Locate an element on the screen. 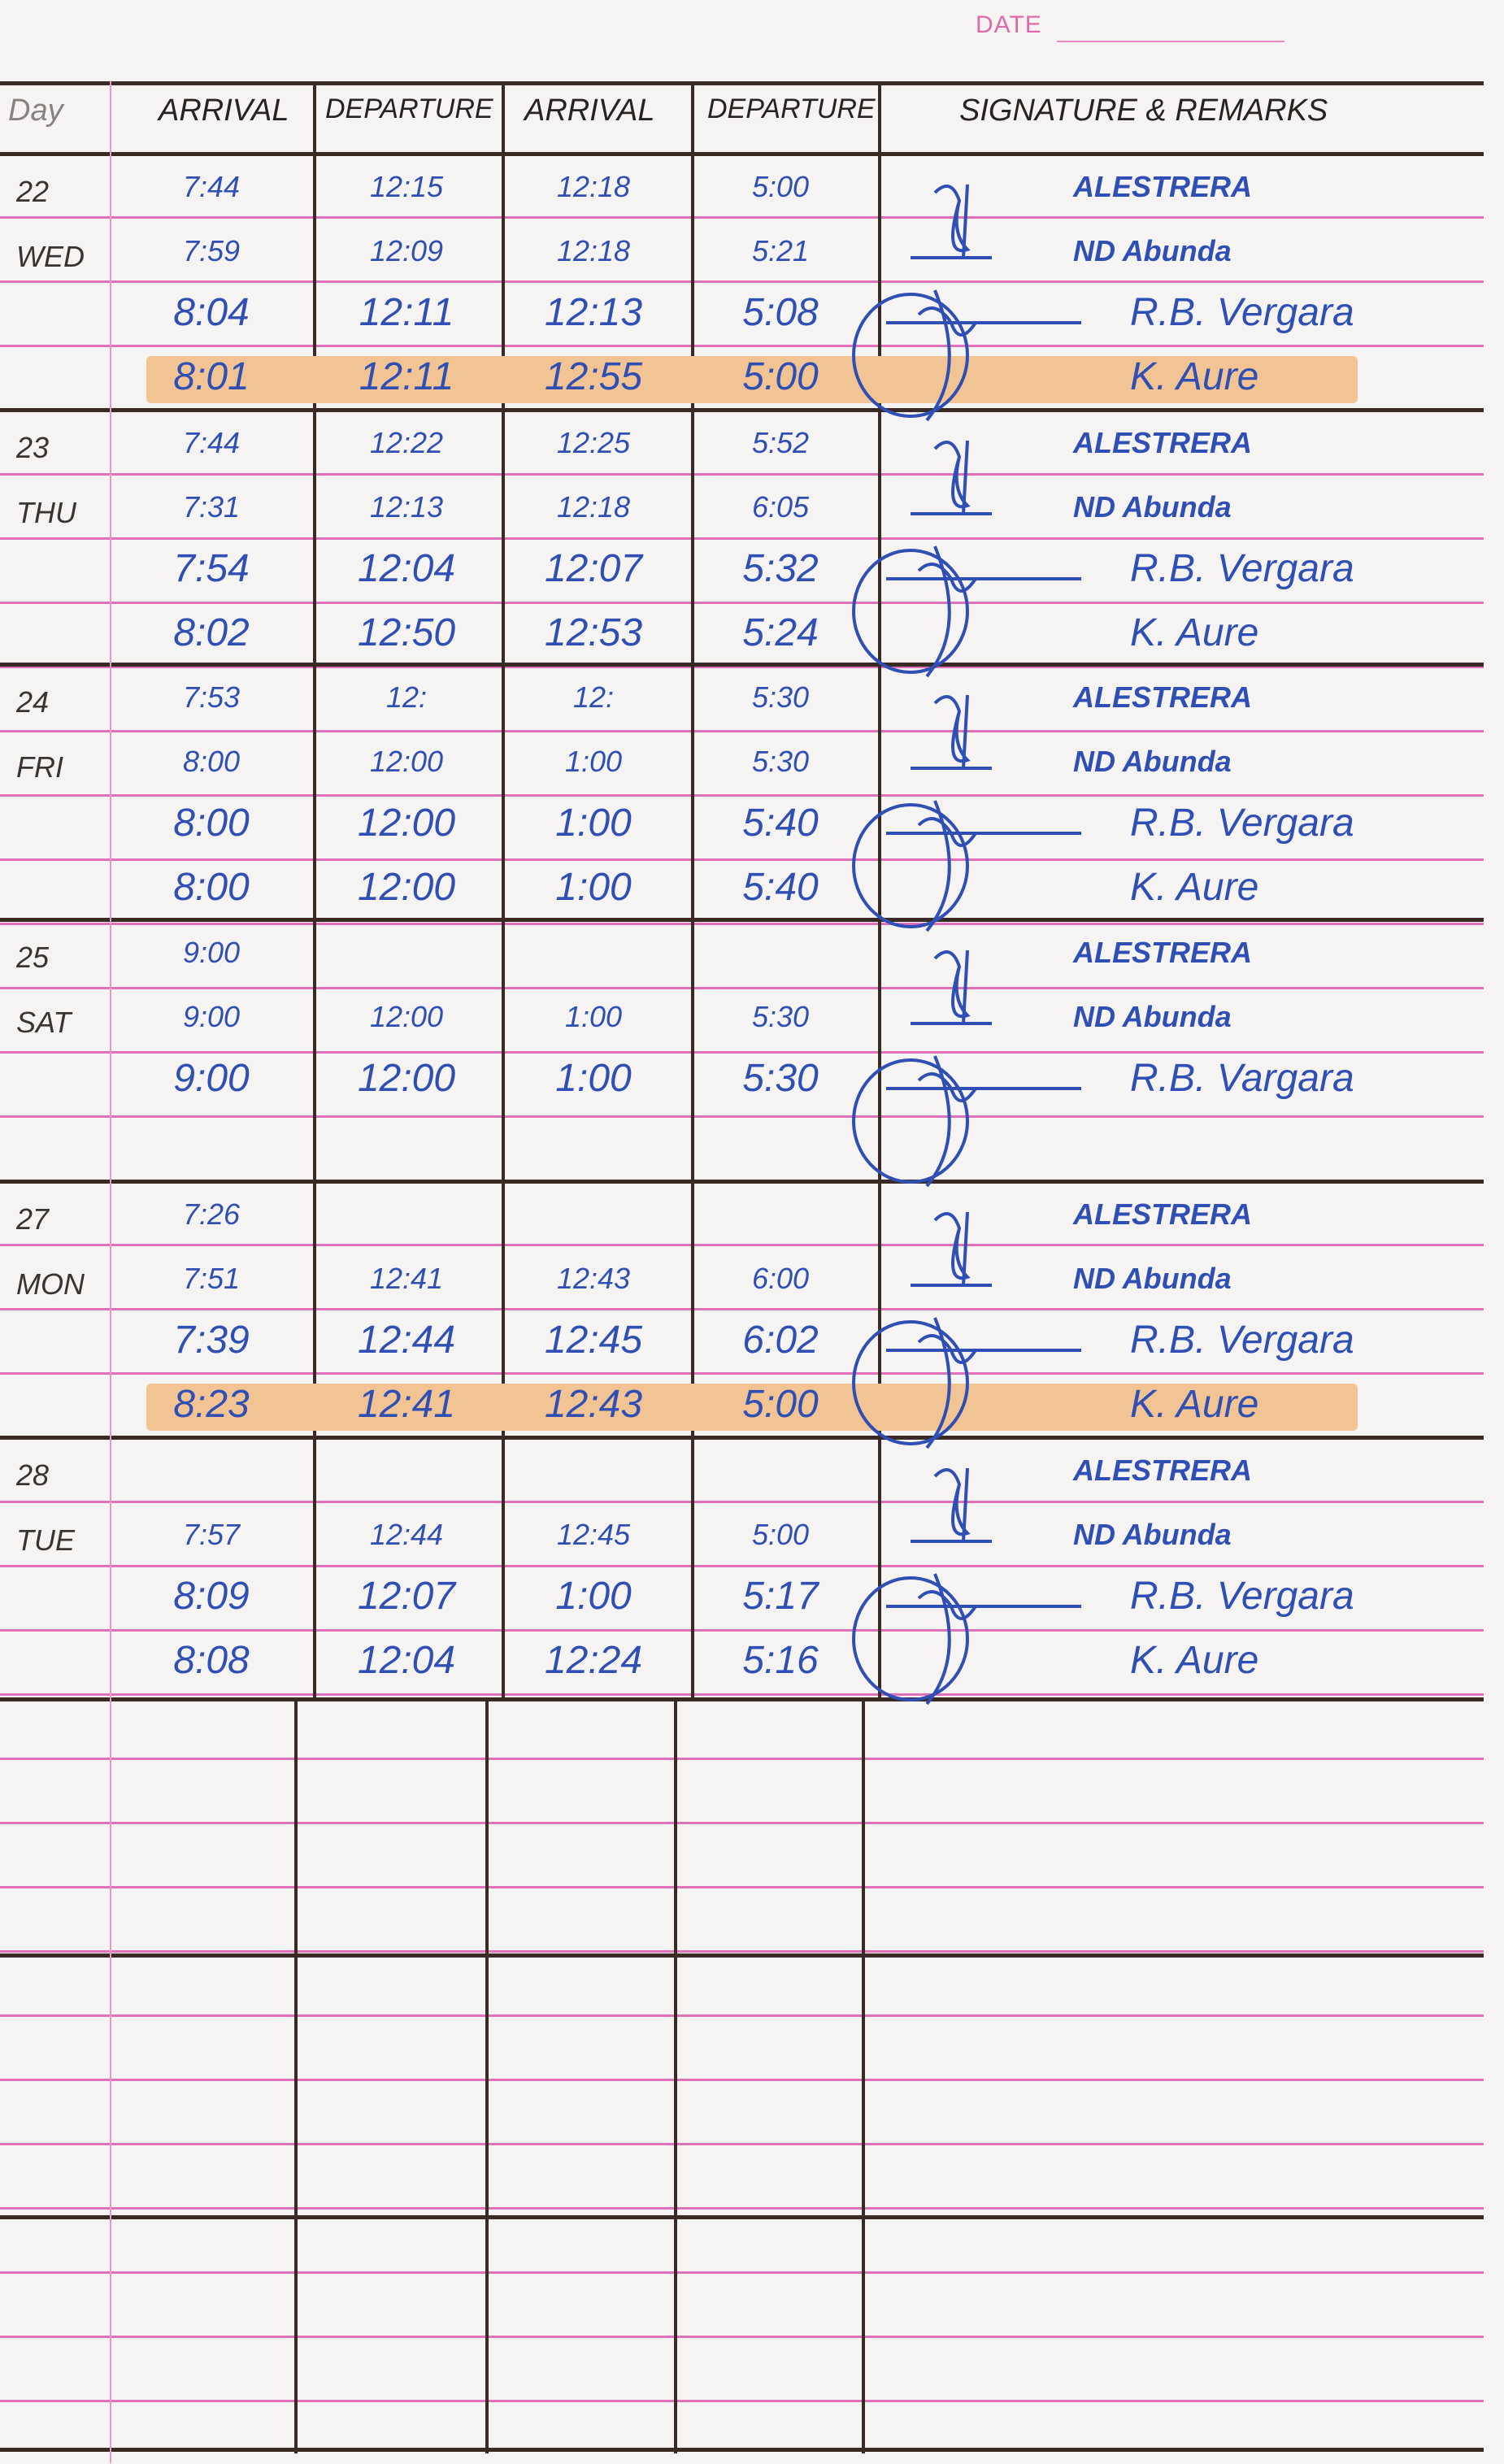 The height and width of the screenshot is (2464, 1504). arrival-pm-time: 12:43 is located at coordinates (594, 1278).